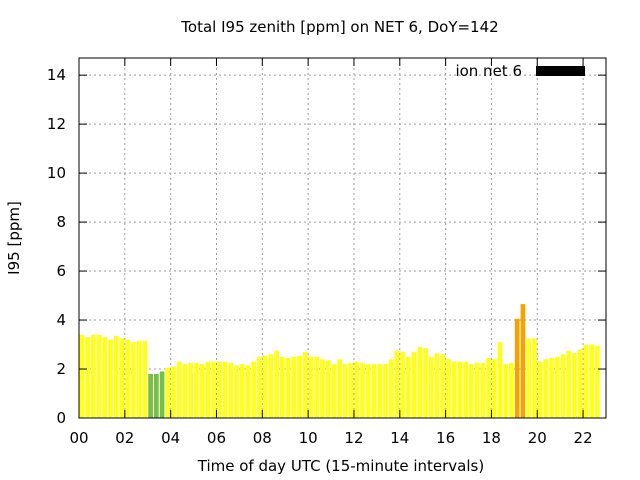  Describe the element at coordinates (170, 438) in the screenshot. I see `x-tick-label: 04` at that location.